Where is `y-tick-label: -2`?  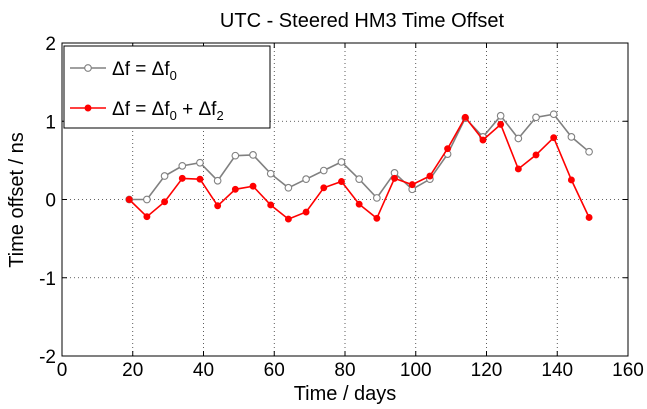 y-tick-label: -2 is located at coordinates (47, 357).